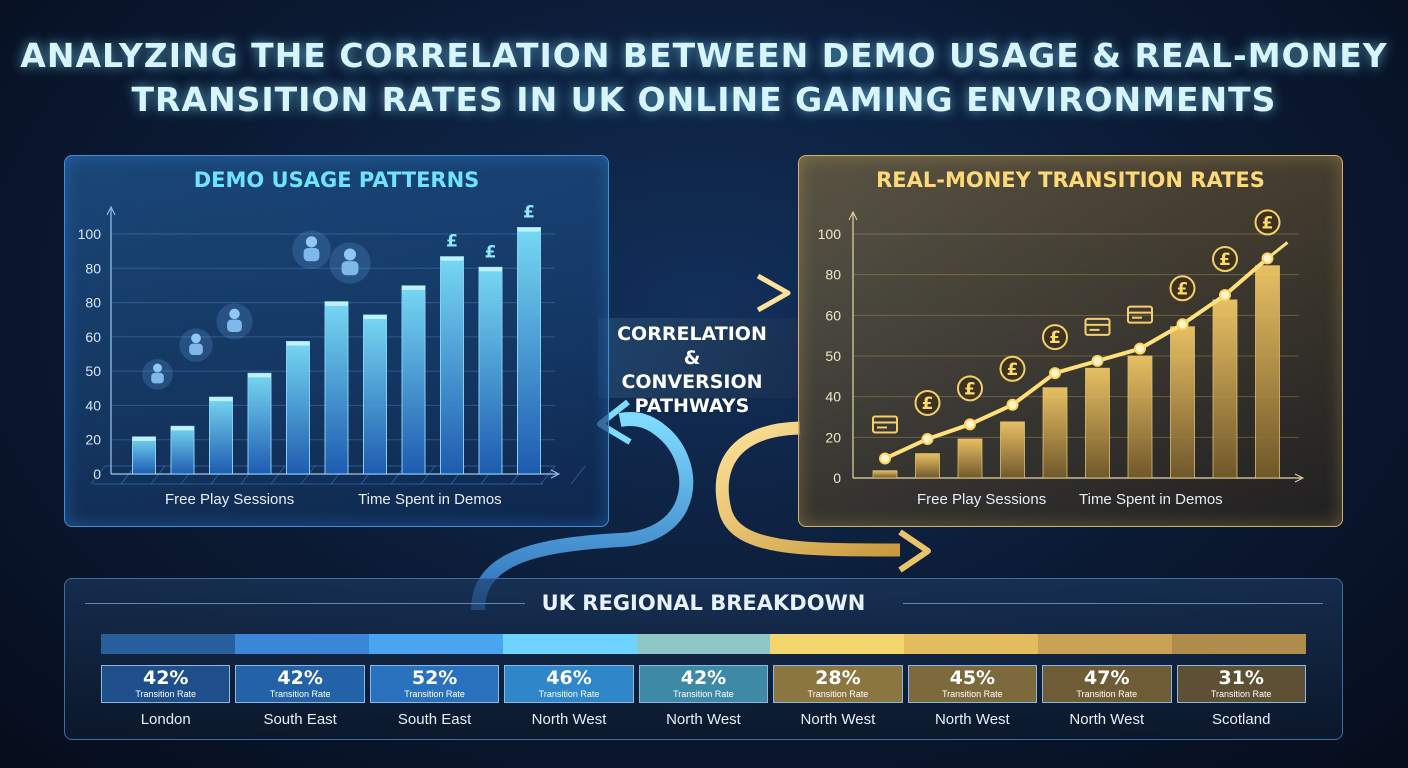  Describe the element at coordinates (808, 489) in the screenshot. I see `gold-curve-arrow` at that location.